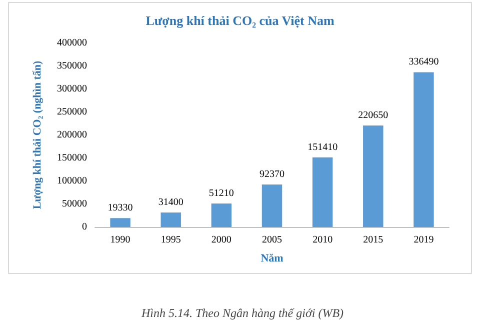 This screenshot has height=329, width=485. What do you see at coordinates (242, 313) in the screenshot?
I see `text: Hình 5.14. Theo Ngân hàng thế giới (WB)` at bounding box center [242, 313].